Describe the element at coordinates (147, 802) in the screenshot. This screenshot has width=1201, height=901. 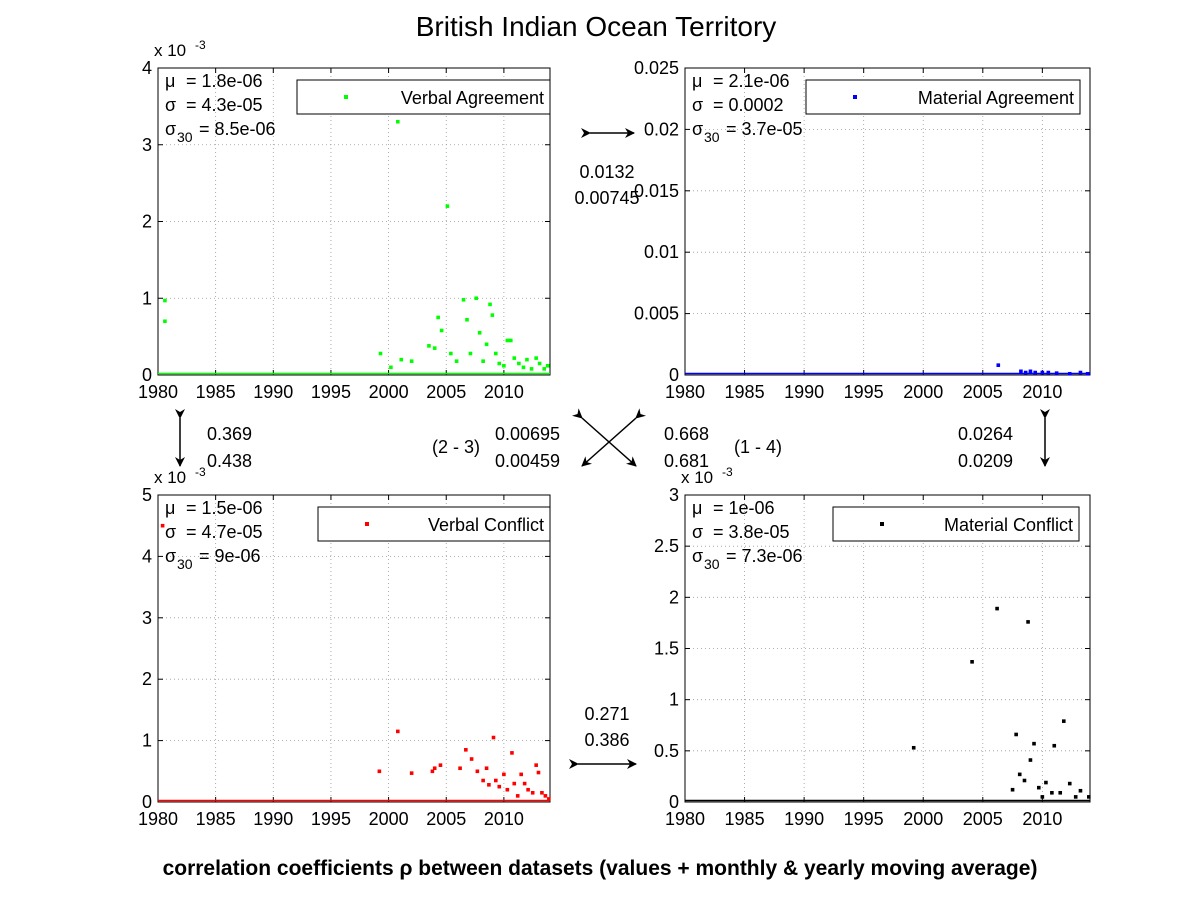
I see `y-tick-label: 0` at that location.